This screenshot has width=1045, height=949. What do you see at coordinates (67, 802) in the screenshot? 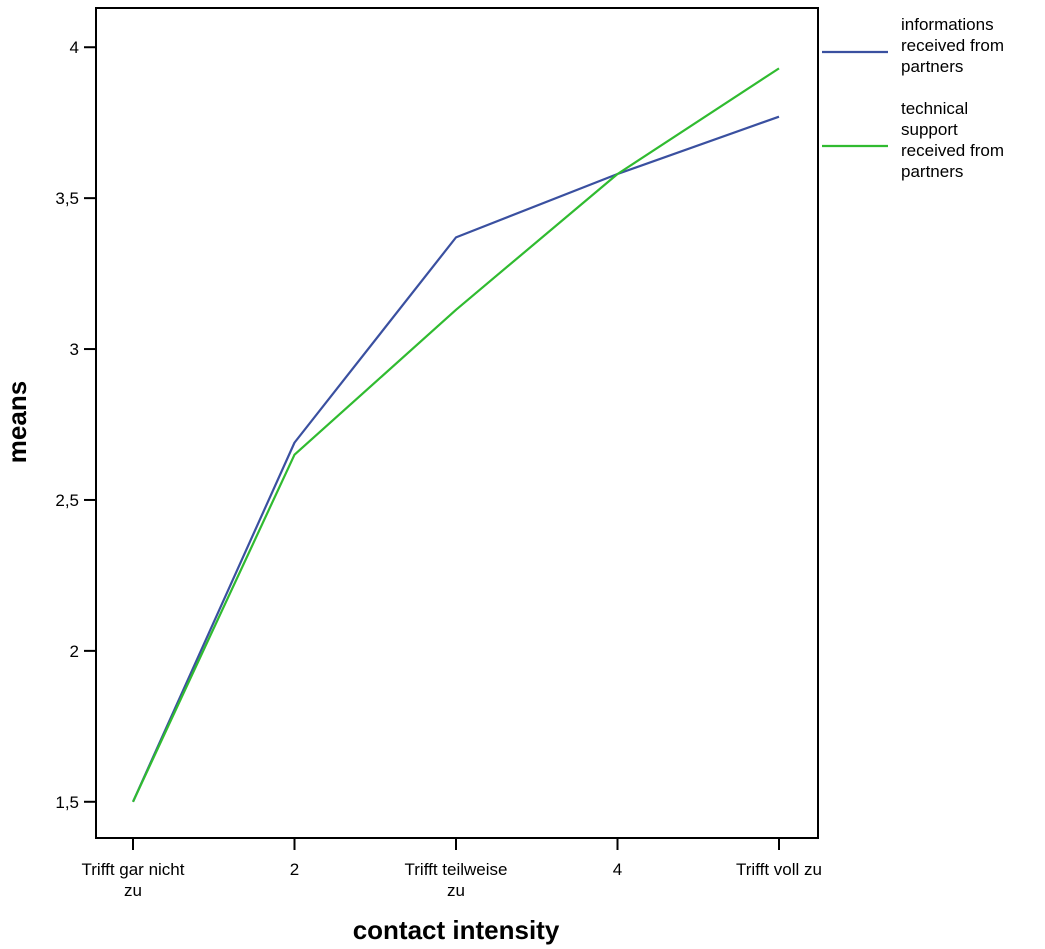
I see `y-tick-label: 1,5` at bounding box center [67, 802].